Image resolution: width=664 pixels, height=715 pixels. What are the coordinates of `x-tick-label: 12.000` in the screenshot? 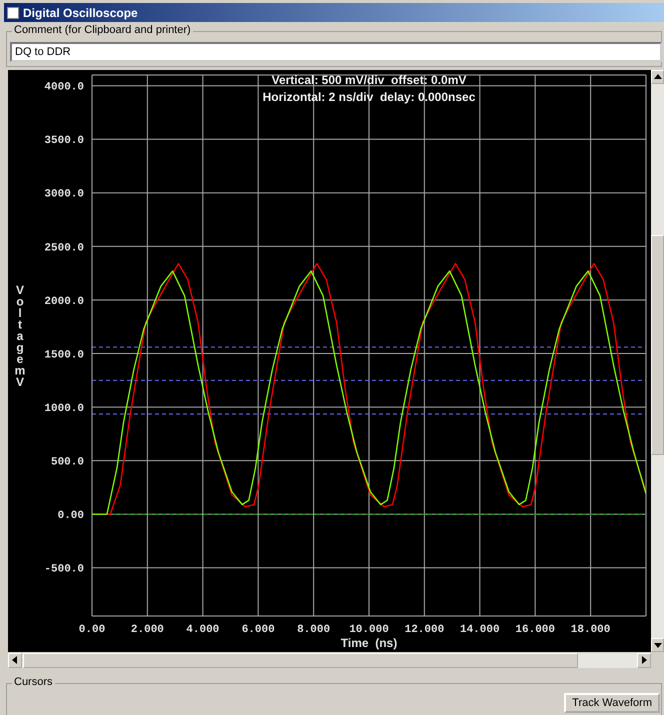 It's located at (424, 630).